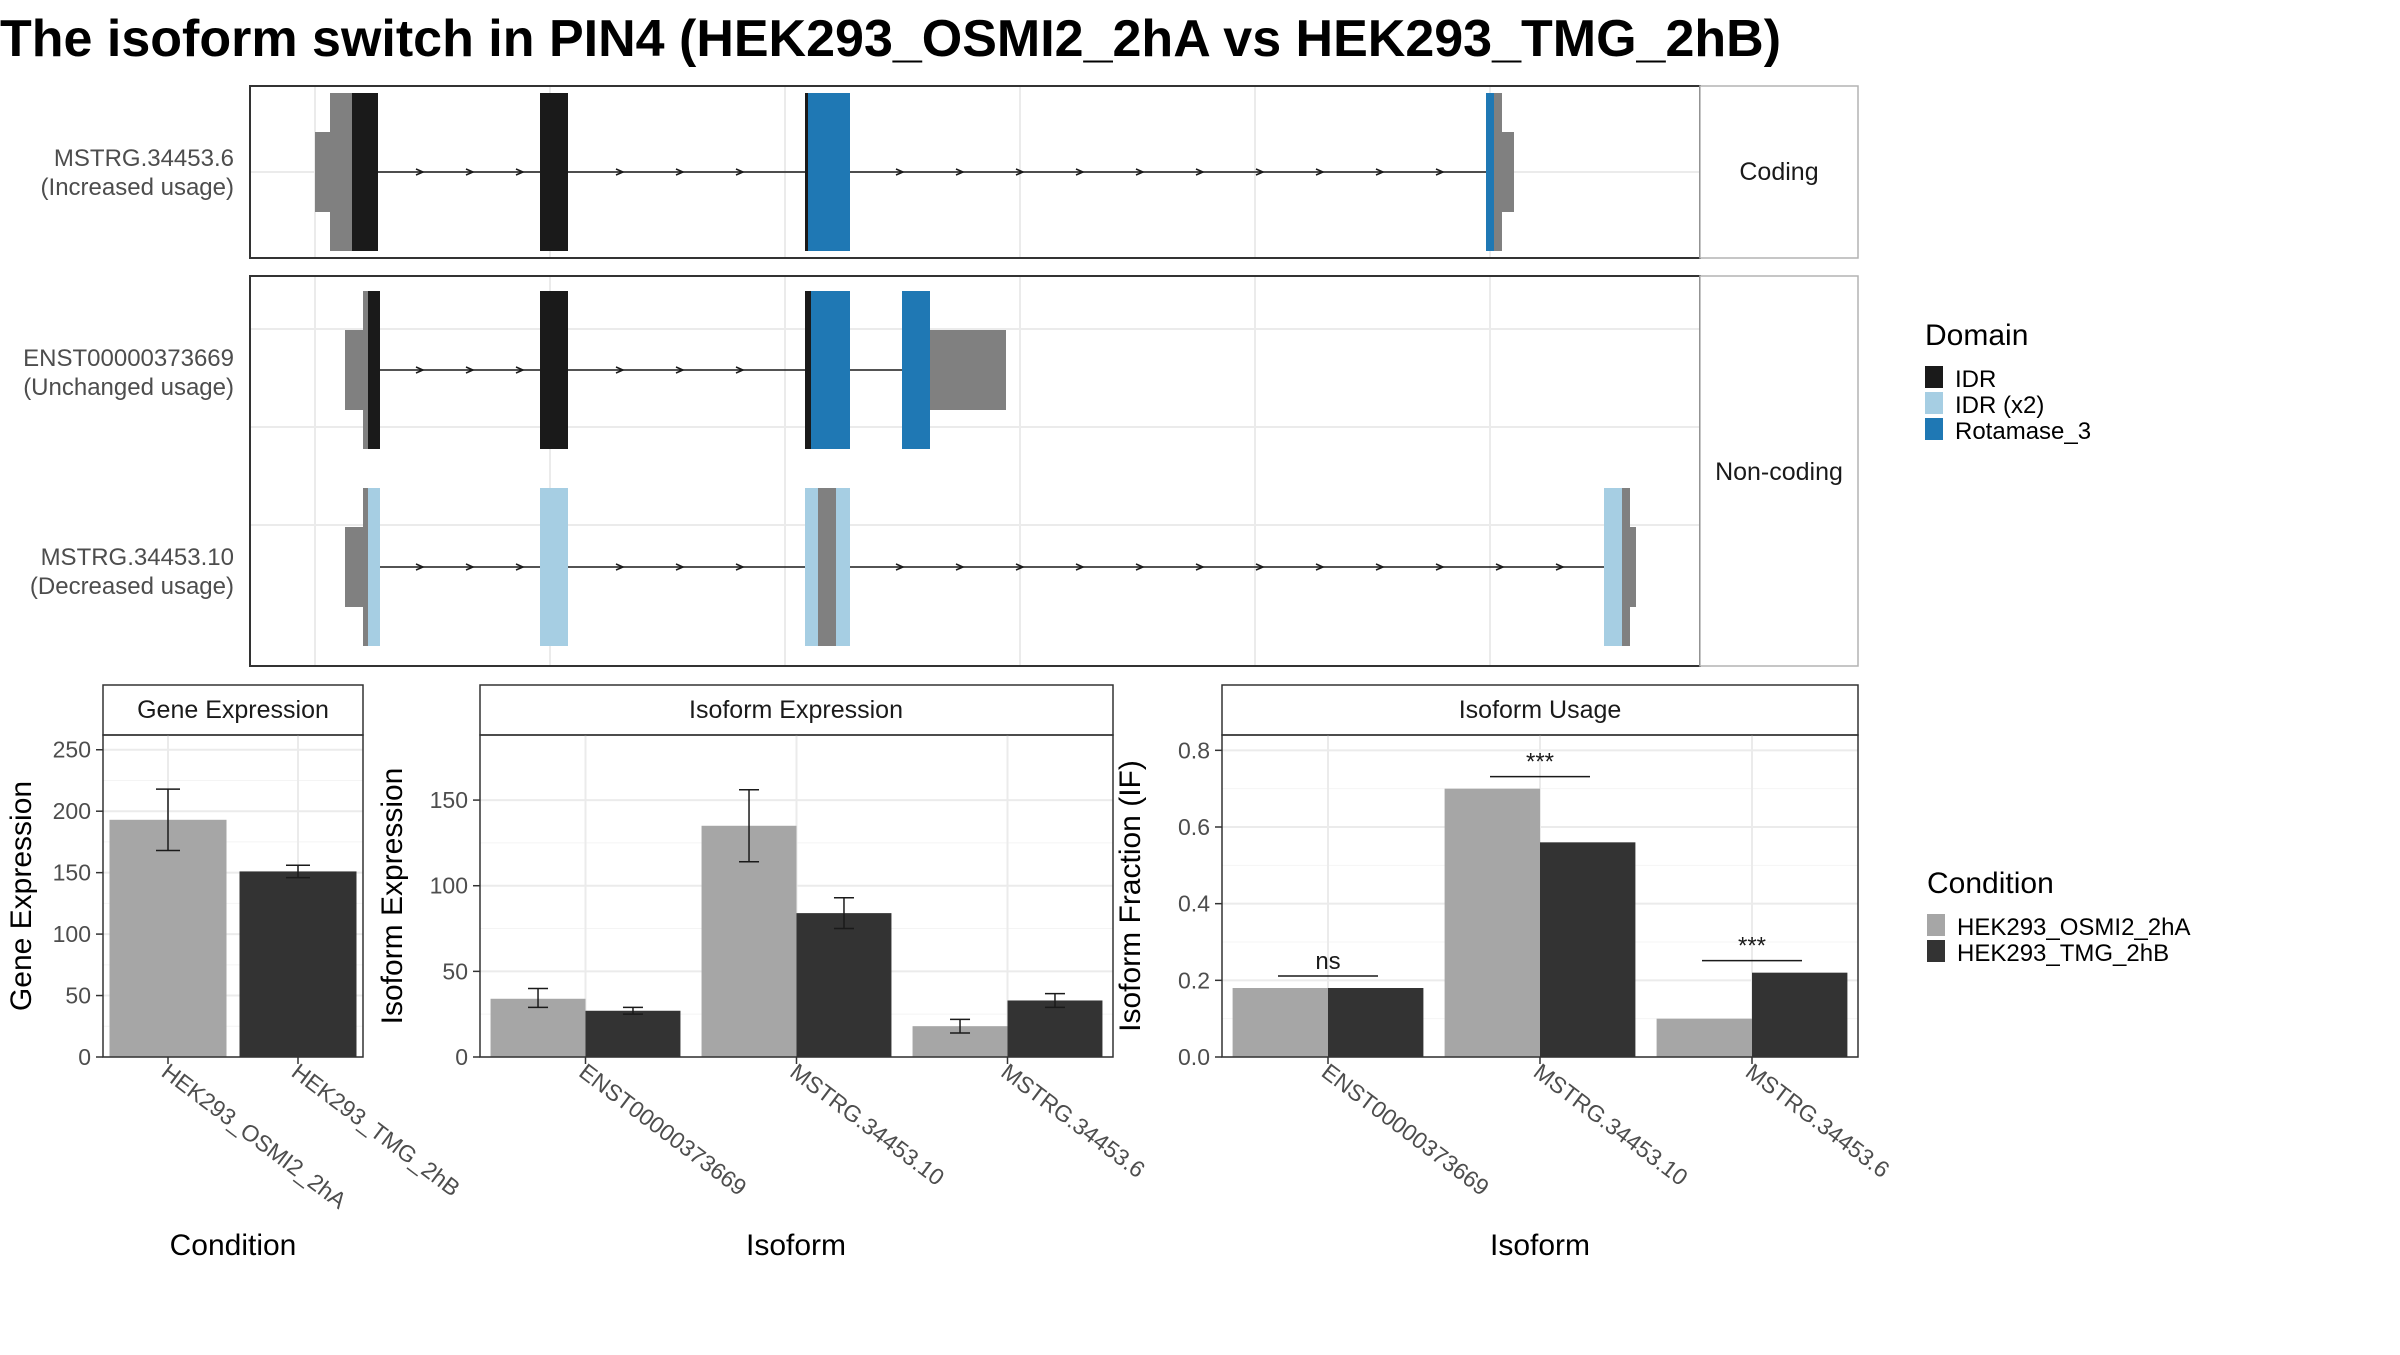 This screenshot has width=2400, height=1355. What do you see at coordinates (233, 896) in the screenshot?
I see `panel-frame` at bounding box center [233, 896].